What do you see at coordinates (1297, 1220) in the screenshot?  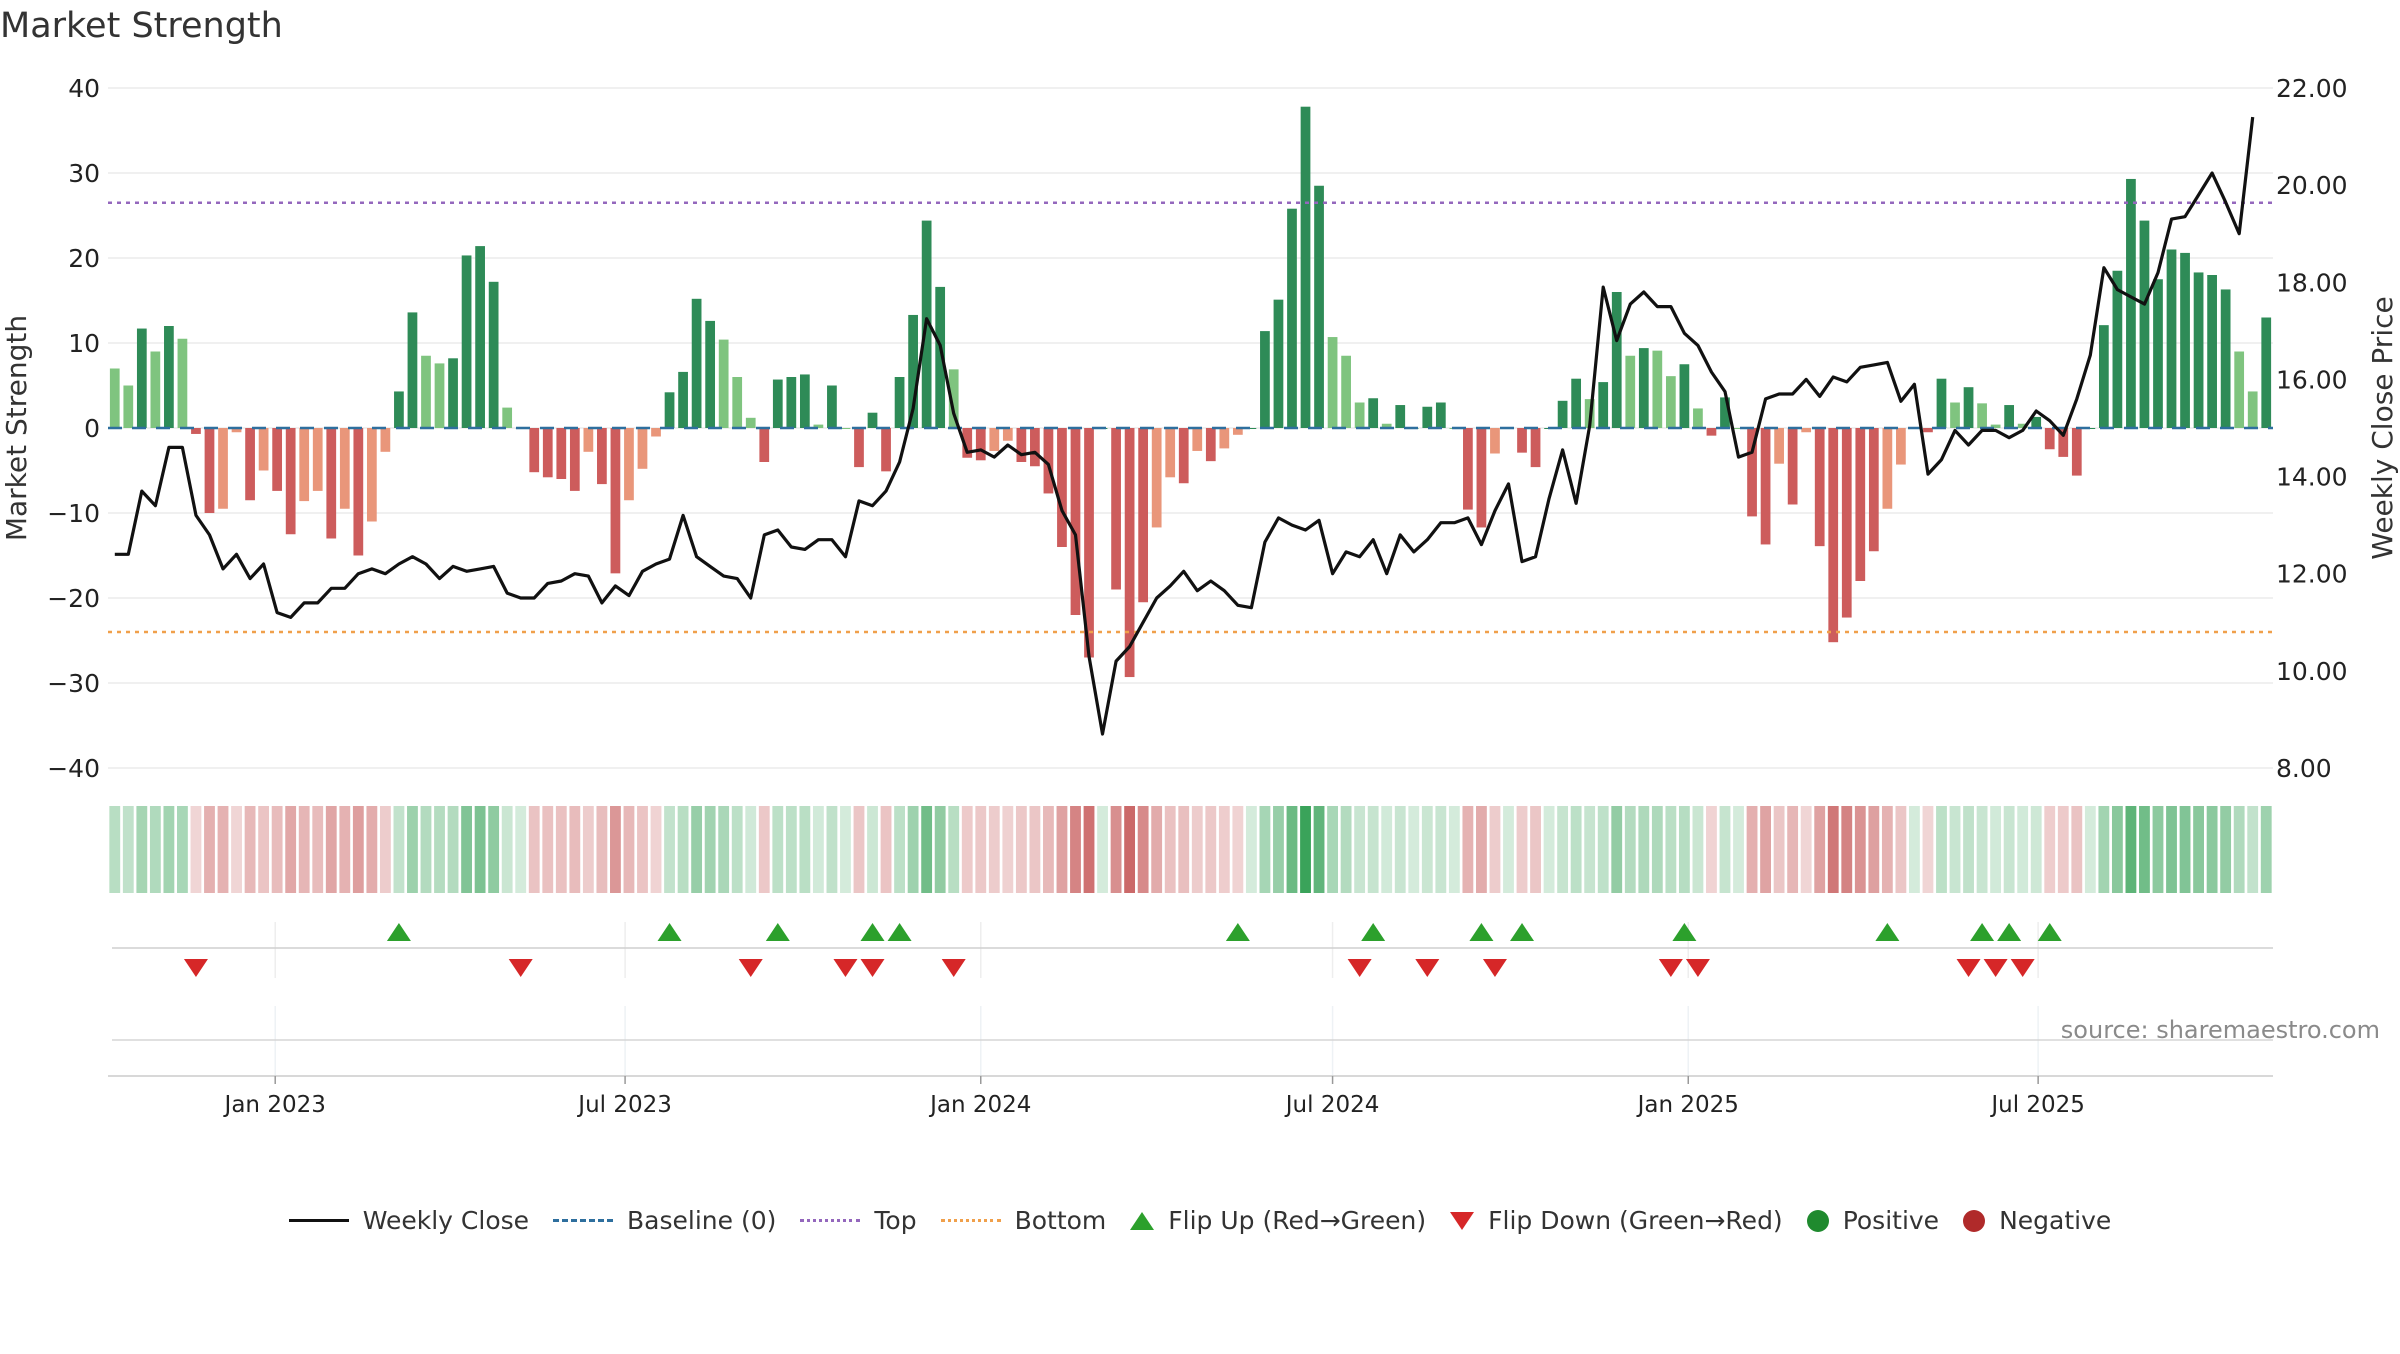 I see `legend-label: Flip Up (Red→Green)` at bounding box center [1297, 1220].